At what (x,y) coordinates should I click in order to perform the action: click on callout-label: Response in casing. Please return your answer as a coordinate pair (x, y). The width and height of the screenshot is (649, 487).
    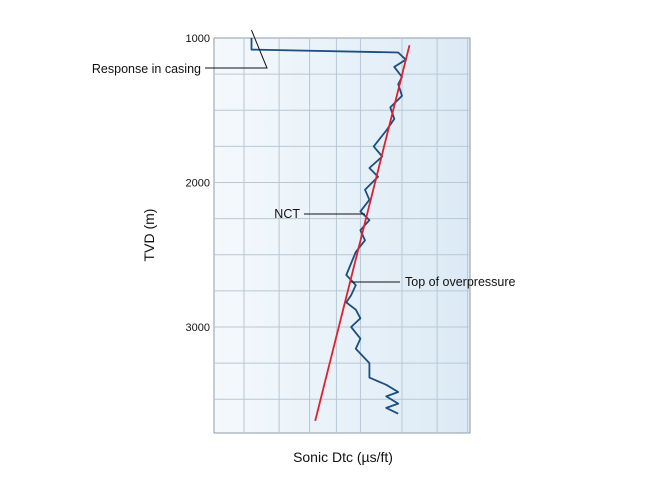
    Looking at the image, I should click on (146, 69).